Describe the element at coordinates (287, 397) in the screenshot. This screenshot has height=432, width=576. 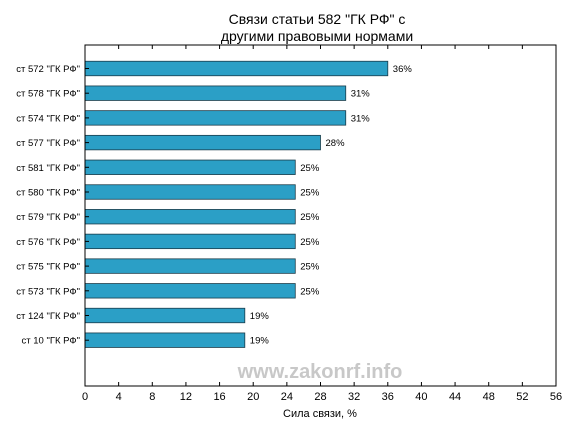
I see `x-tick-label: 24` at that location.